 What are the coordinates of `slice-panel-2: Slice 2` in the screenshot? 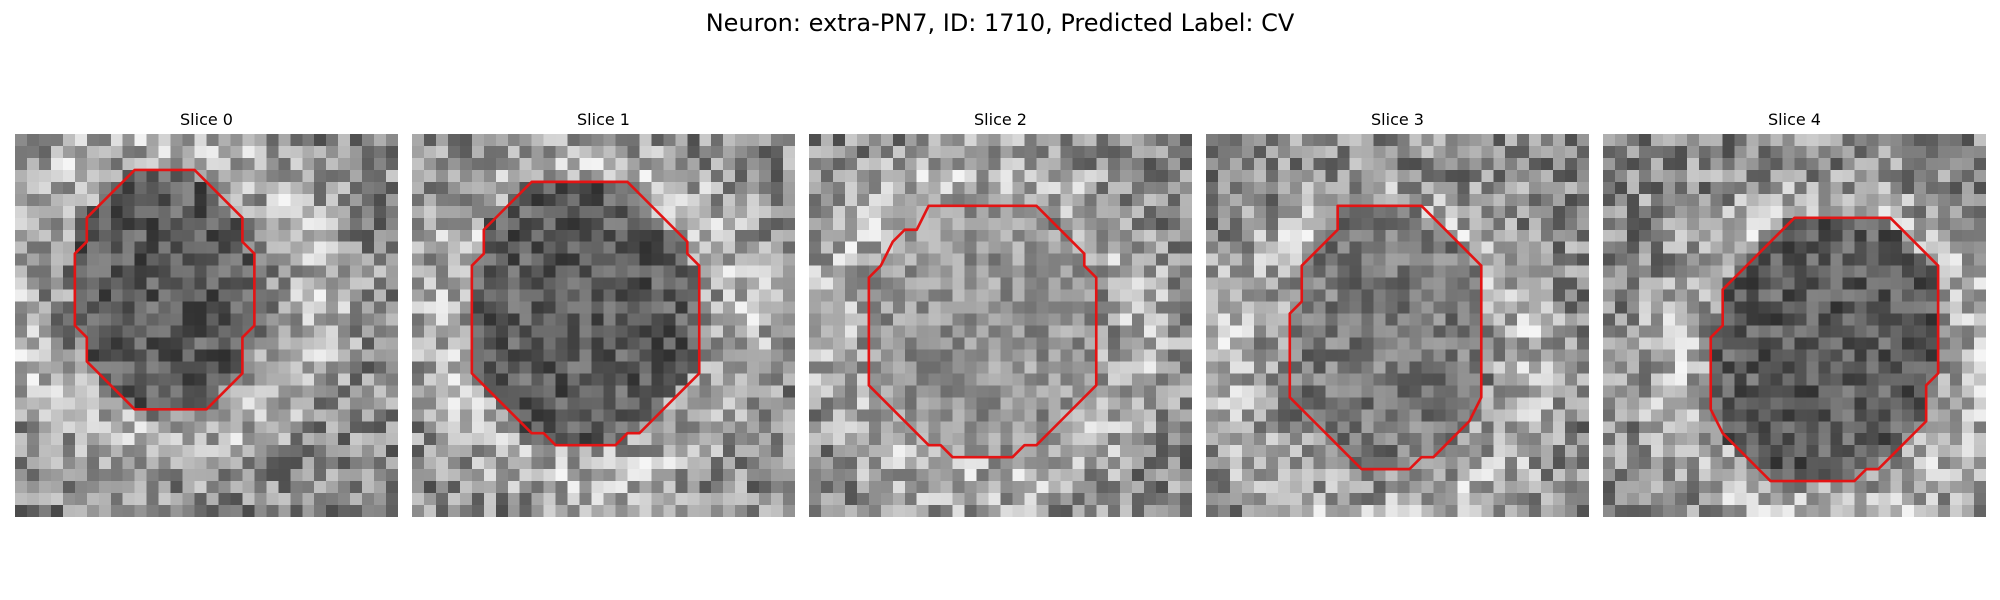 It's located at (1000, 311).